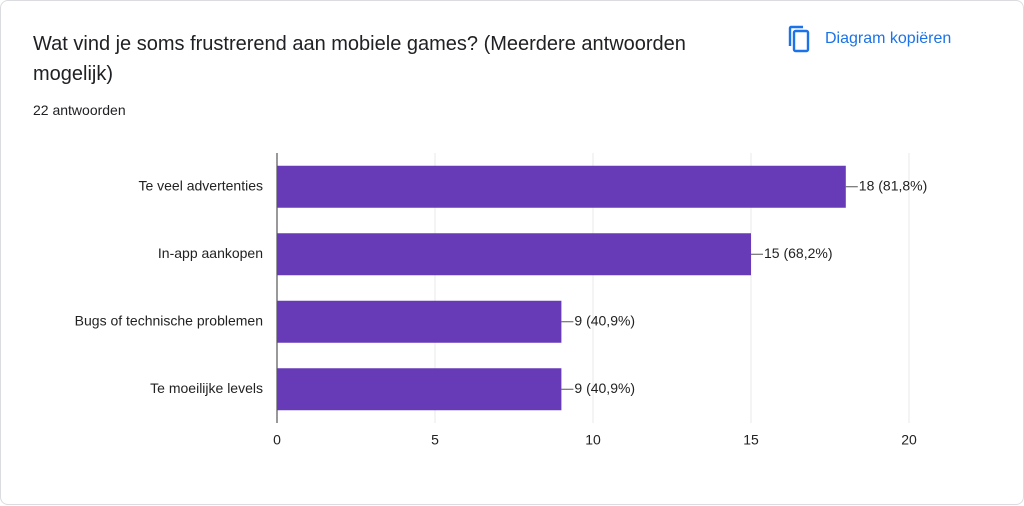  I want to click on y-tick-label: In-app aankopen, so click(210, 253).